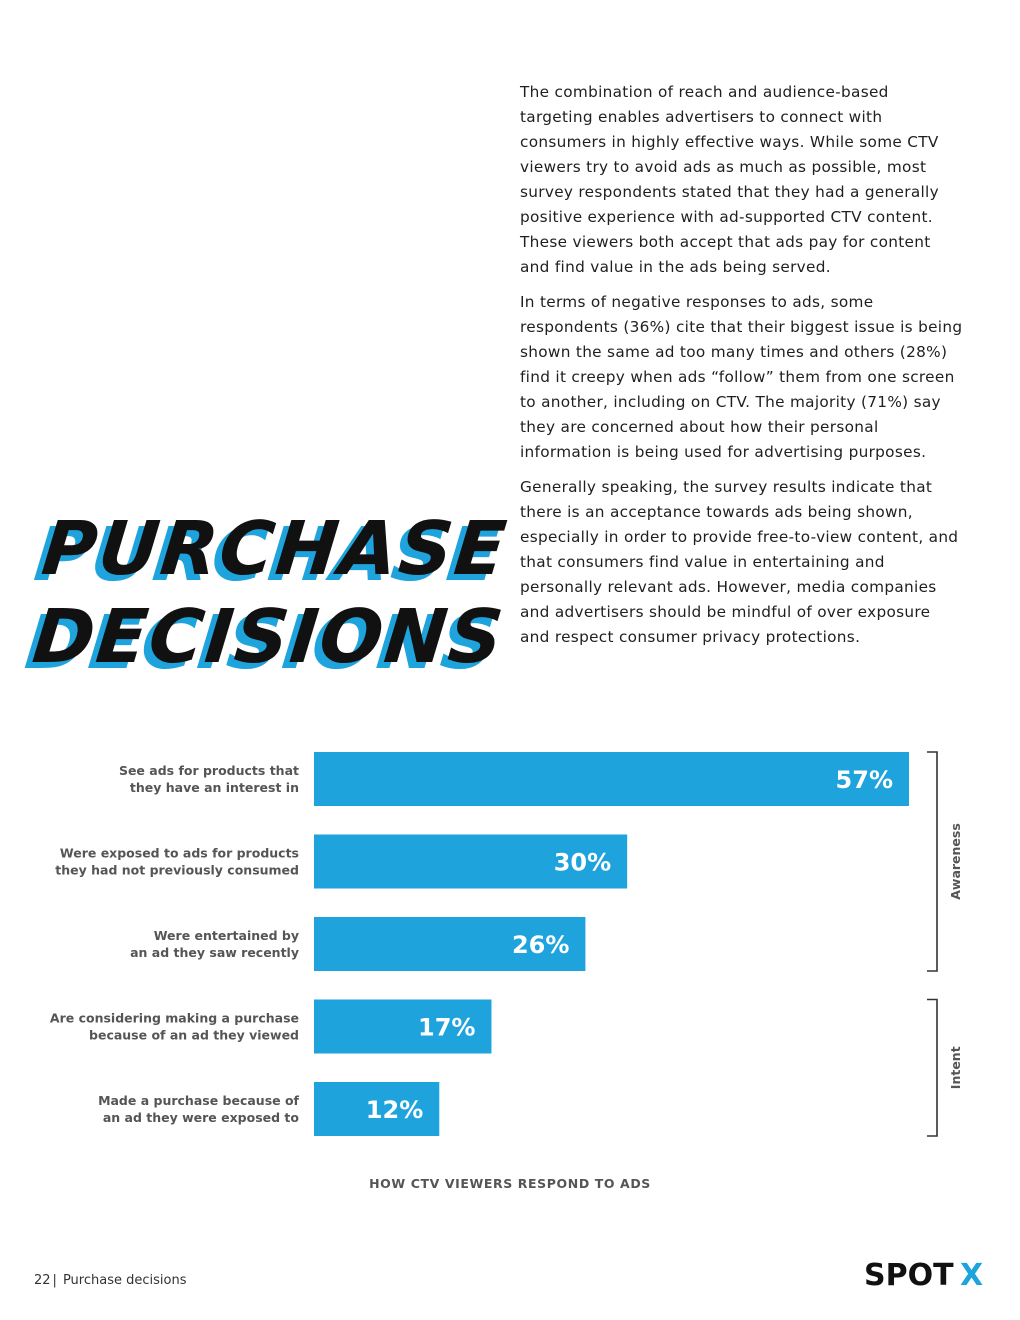 This screenshot has height=1320, width=1020. I want to click on headline-line-1: PURCHASE, so click(275, 549).